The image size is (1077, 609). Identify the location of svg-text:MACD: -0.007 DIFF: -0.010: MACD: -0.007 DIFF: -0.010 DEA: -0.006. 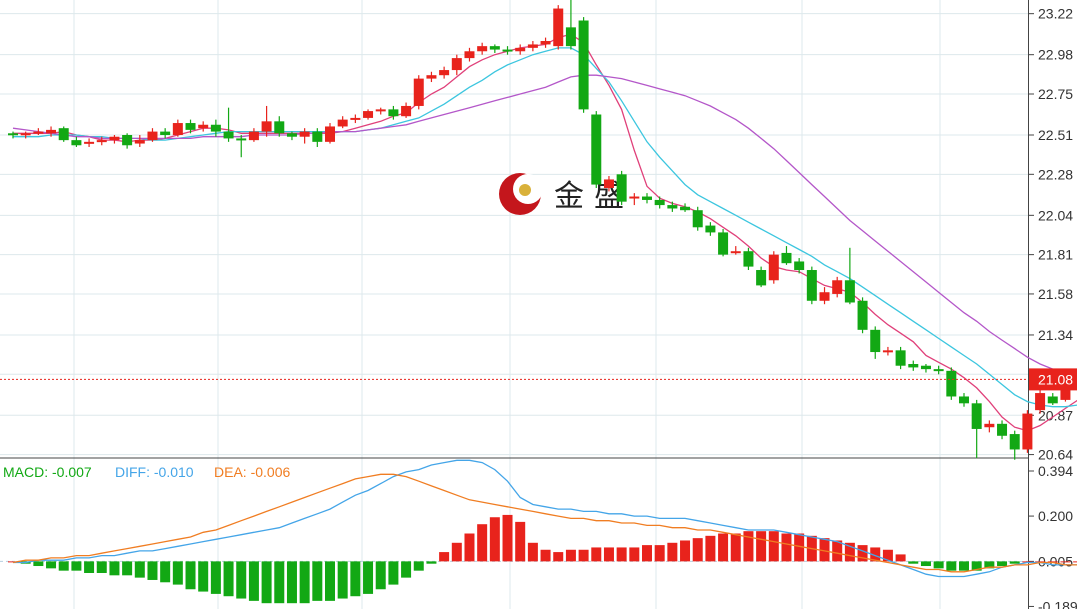
(146, 472).